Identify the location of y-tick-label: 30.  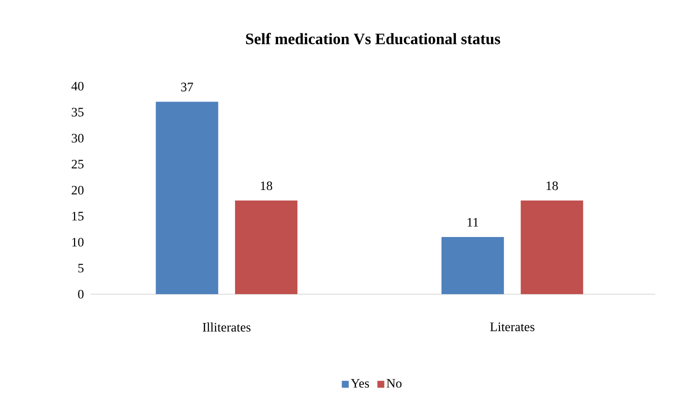
(78, 138).